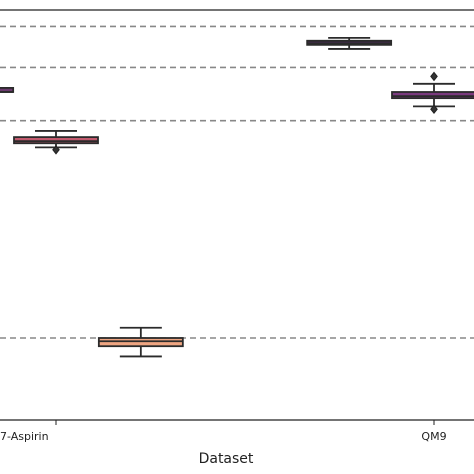  Describe the element at coordinates (24, 436) in the screenshot. I see `x-tick-label: 7-Aspirin` at that location.